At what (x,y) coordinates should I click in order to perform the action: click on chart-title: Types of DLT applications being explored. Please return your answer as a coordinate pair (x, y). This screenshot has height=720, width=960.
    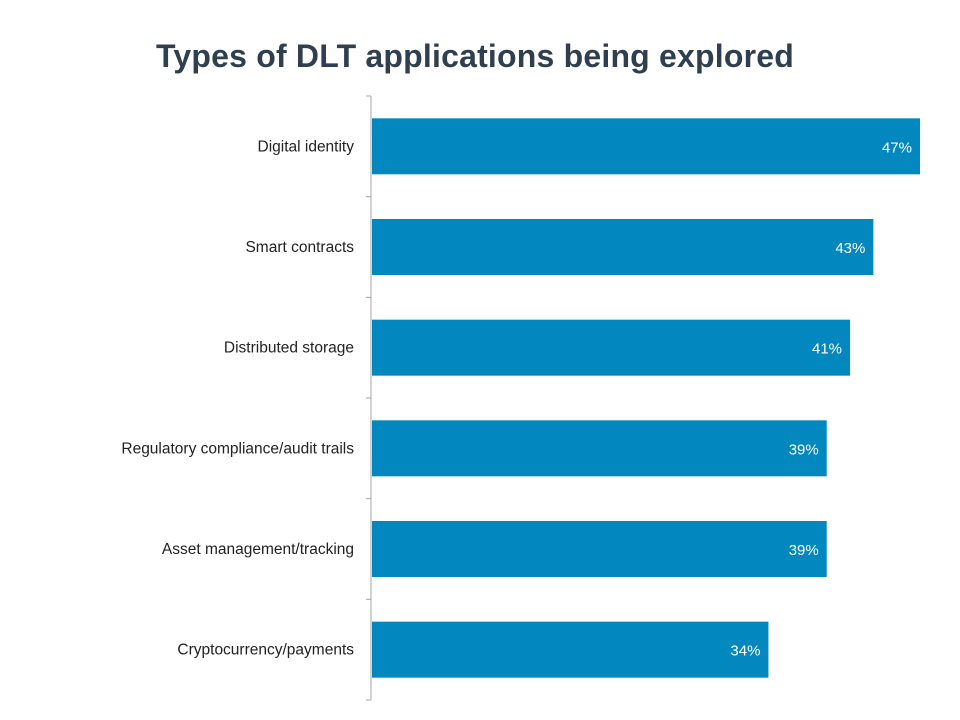
    Looking at the image, I should click on (475, 56).